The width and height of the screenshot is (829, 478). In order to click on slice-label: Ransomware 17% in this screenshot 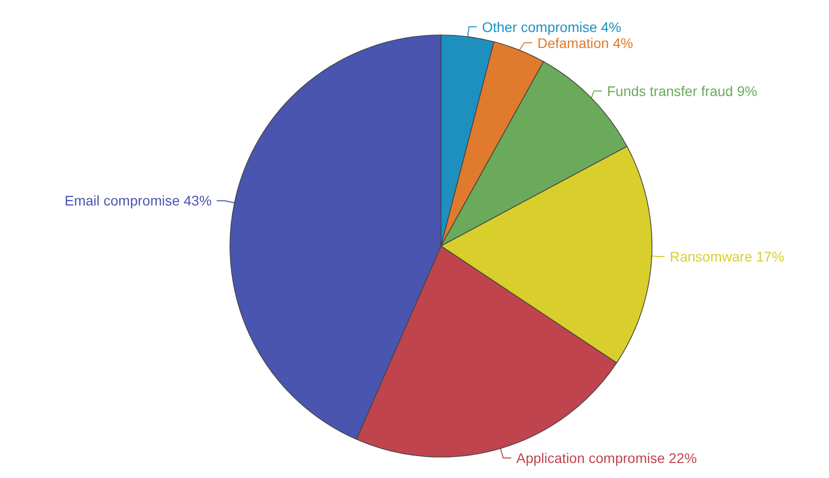, I will do `click(727, 256)`.